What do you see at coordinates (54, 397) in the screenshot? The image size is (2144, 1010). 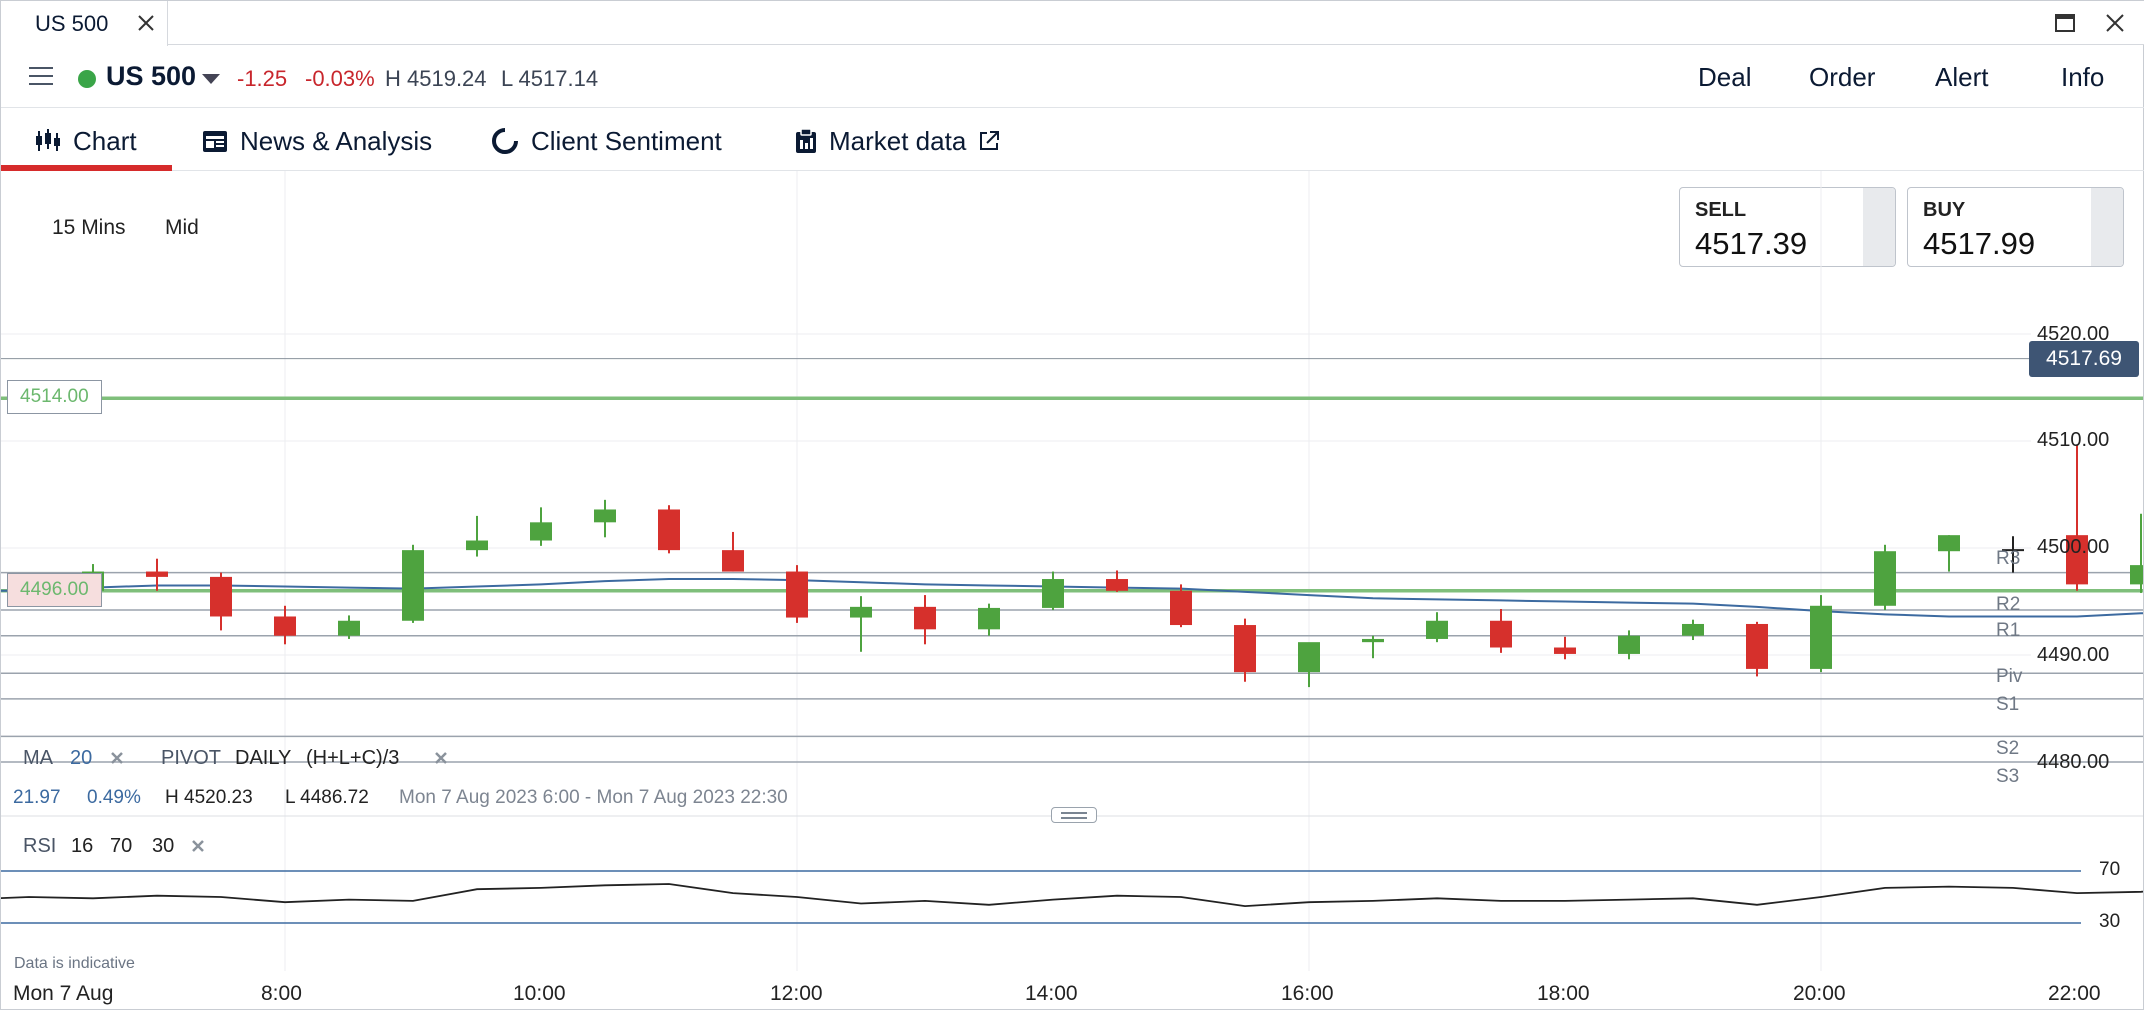 I see `horizontal-line-label: 4514.00` at bounding box center [54, 397].